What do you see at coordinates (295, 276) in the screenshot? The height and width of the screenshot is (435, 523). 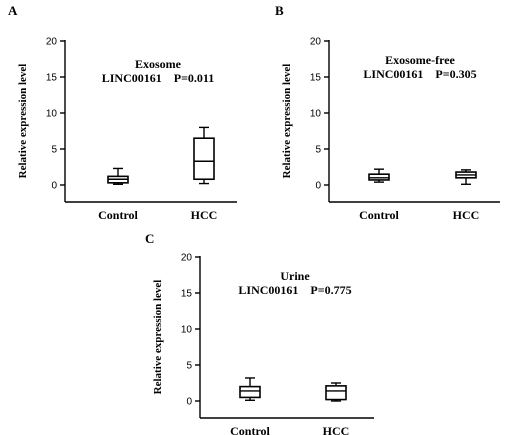 I see `chart-title-line1: Urine` at bounding box center [295, 276].